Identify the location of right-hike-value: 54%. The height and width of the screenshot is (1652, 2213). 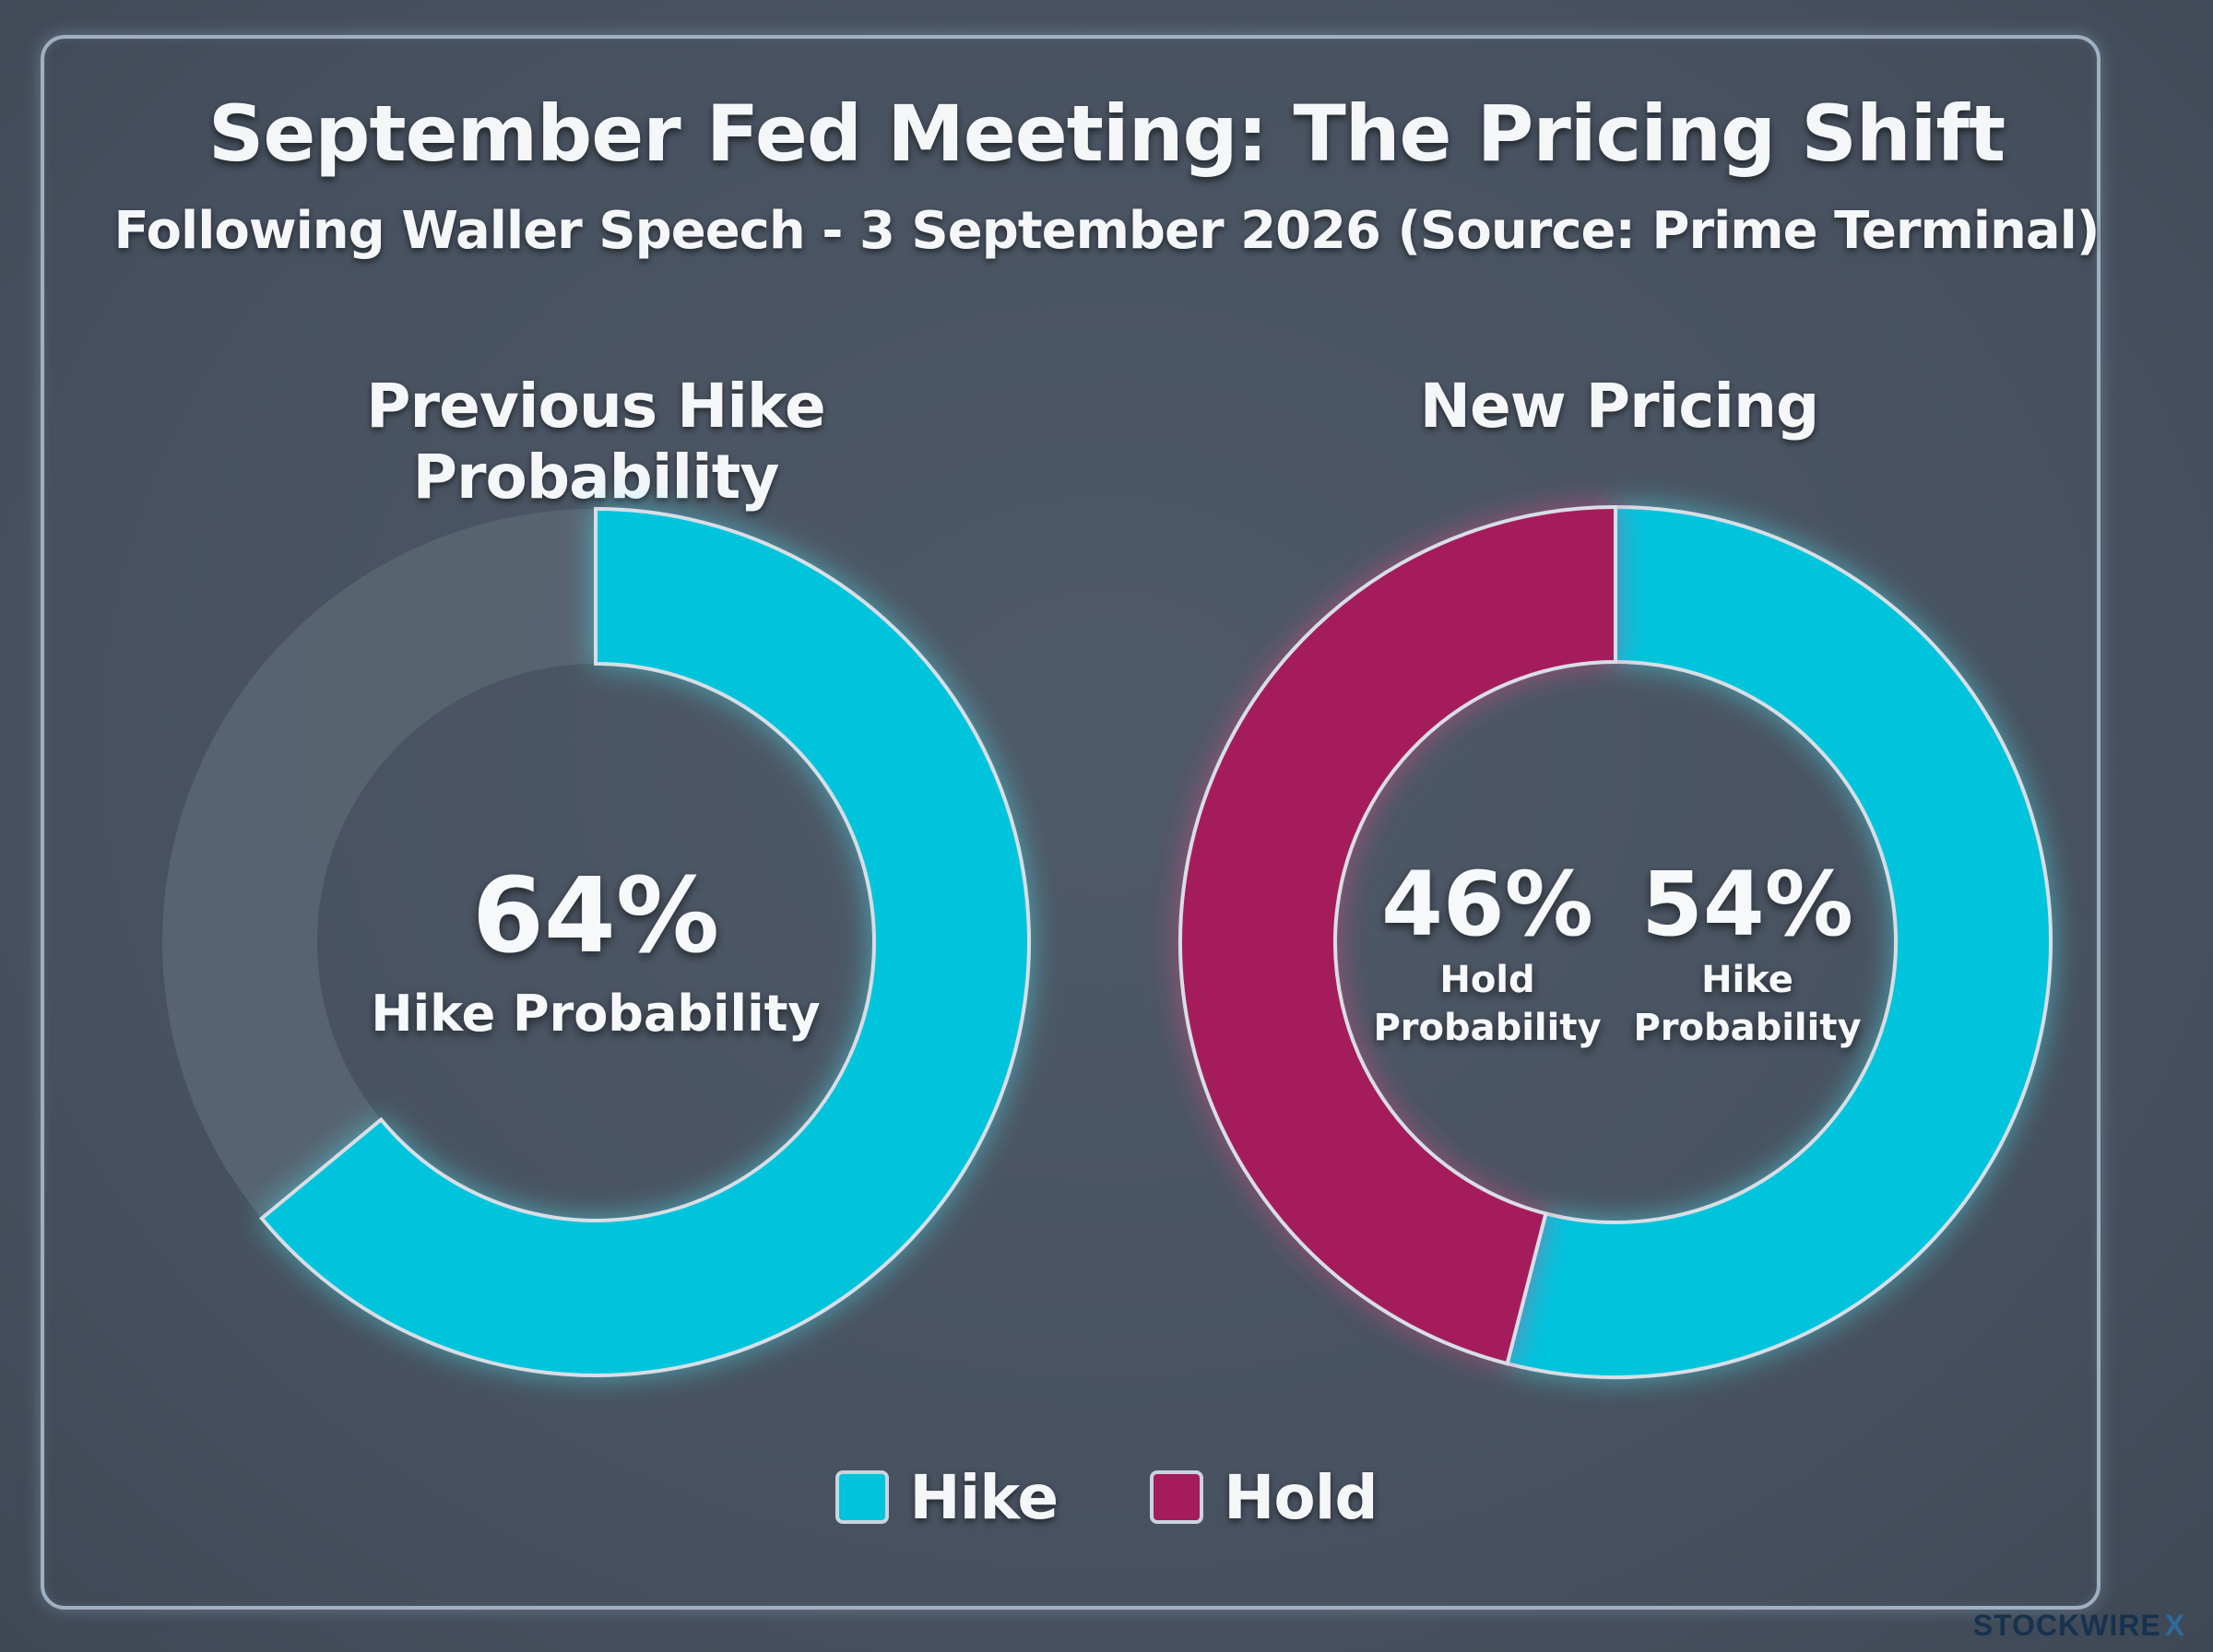
(1747, 904).